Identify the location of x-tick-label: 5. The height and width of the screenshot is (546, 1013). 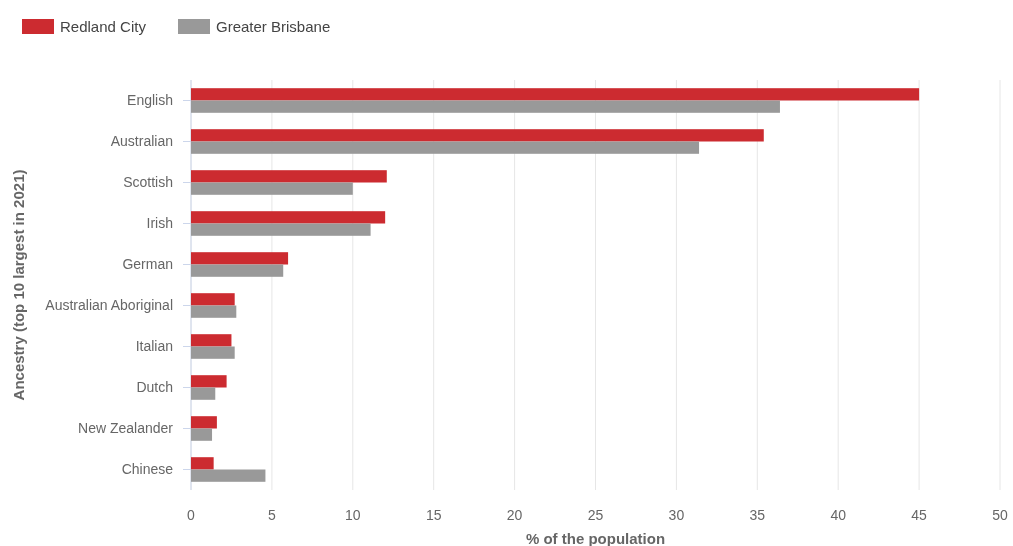
(272, 515).